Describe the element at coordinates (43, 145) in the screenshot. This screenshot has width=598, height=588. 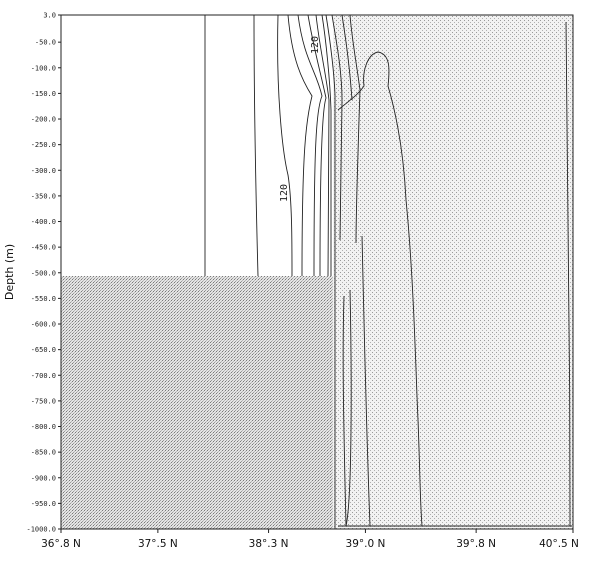
I see `y-tick-label: -250.0` at that location.